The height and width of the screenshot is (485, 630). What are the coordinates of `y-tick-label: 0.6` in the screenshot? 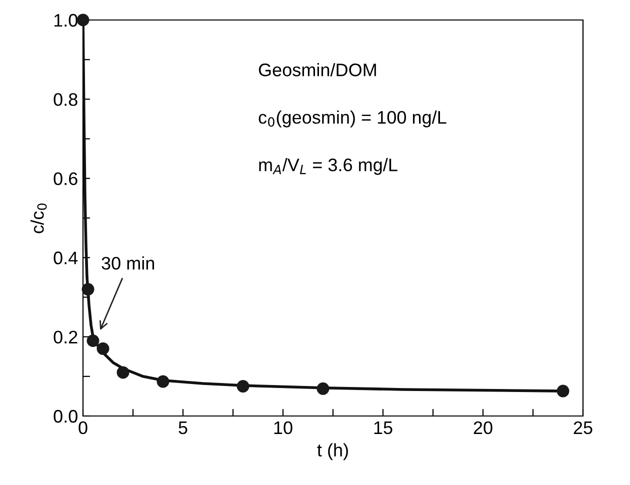 It's located at (66, 179).